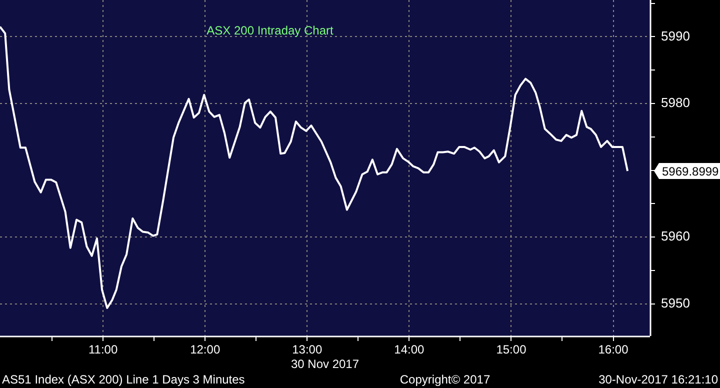  What do you see at coordinates (123, 379) in the screenshot?
I see `text: AS51 Index (ASX 200) Line 1 Days 3 Minutes` at bounding box center [123, 379].